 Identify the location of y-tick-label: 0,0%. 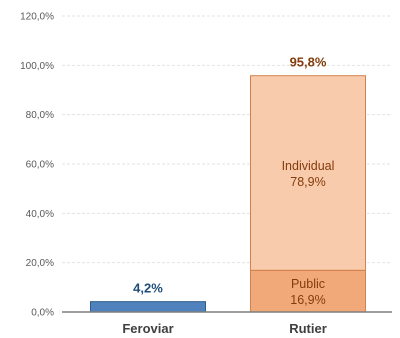
(42, 313).